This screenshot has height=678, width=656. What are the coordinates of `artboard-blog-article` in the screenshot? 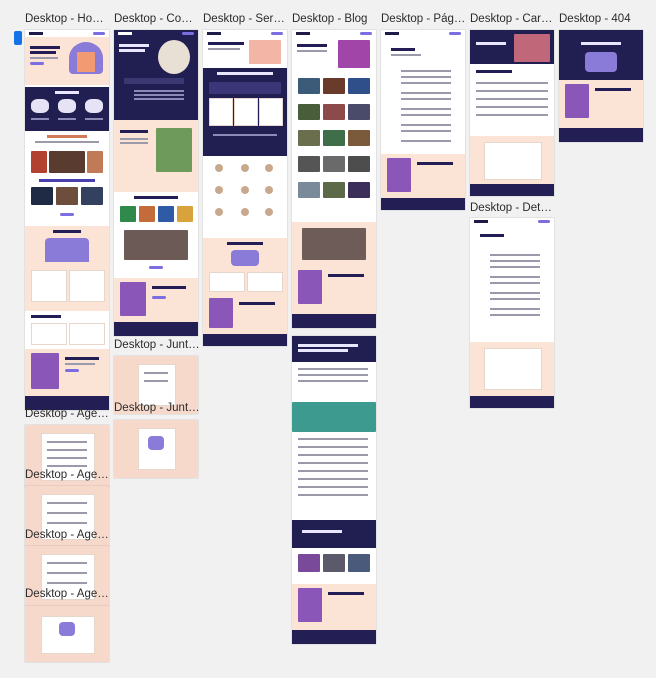 It's located at (334, 490).